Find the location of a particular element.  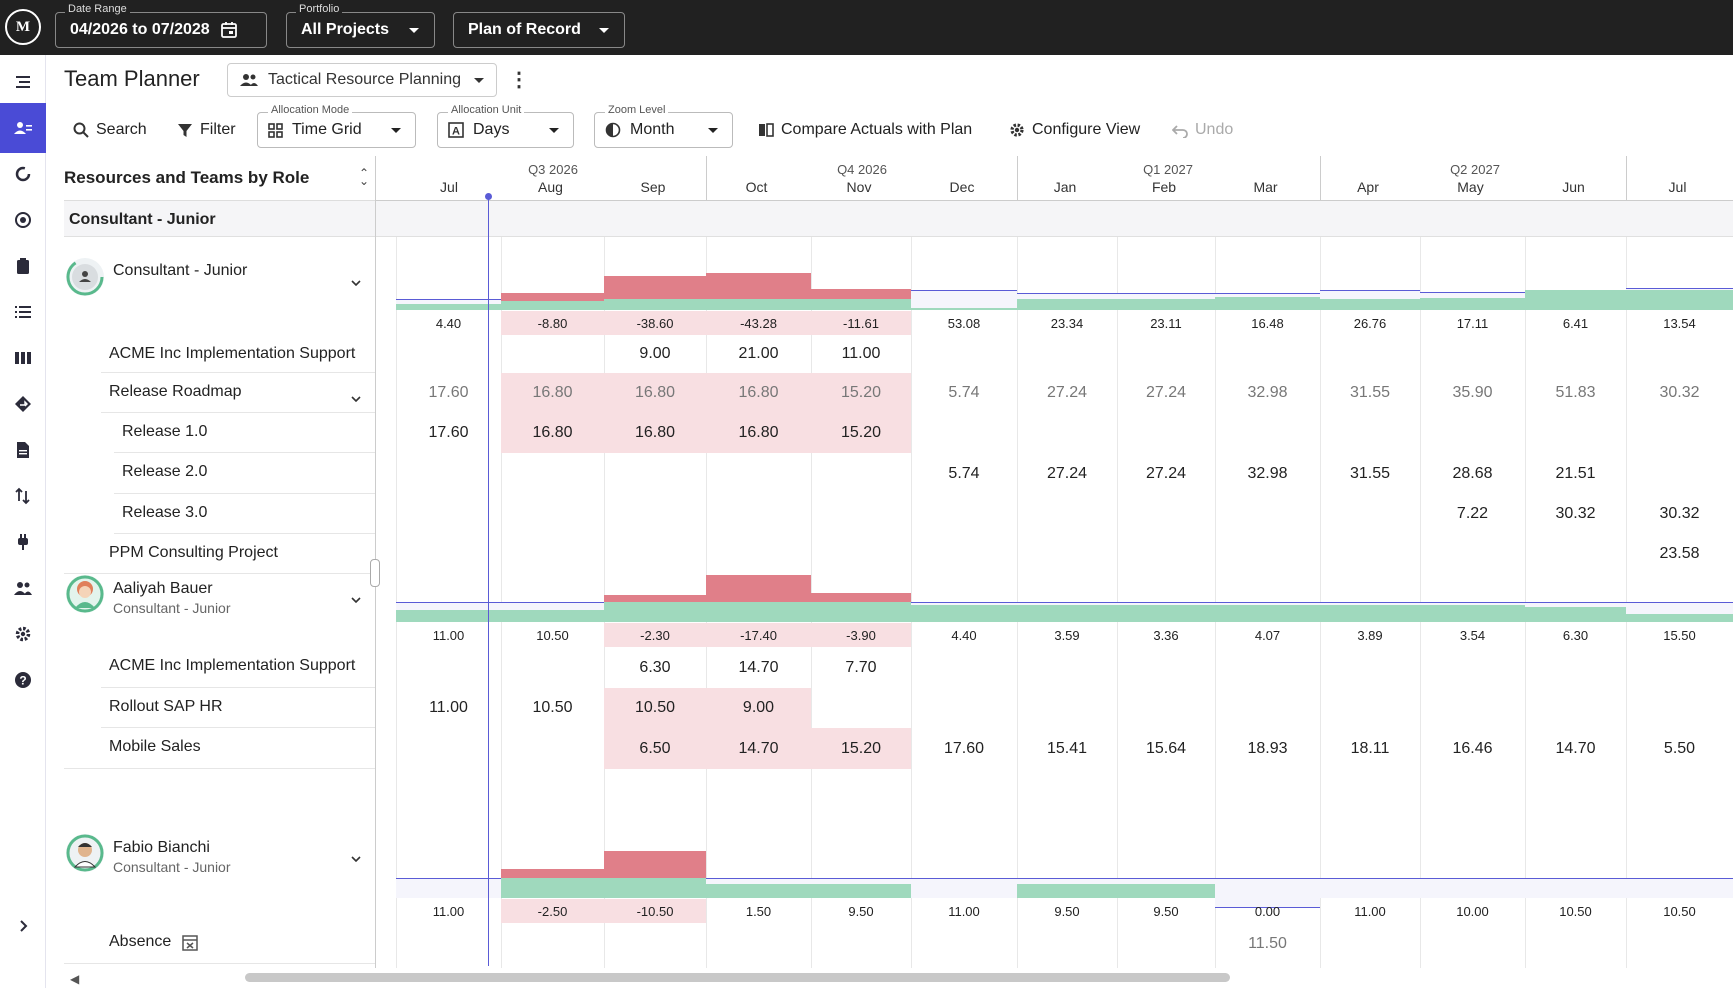

resource-name: Fabio Bianchi is located at coordinates (161, 847).